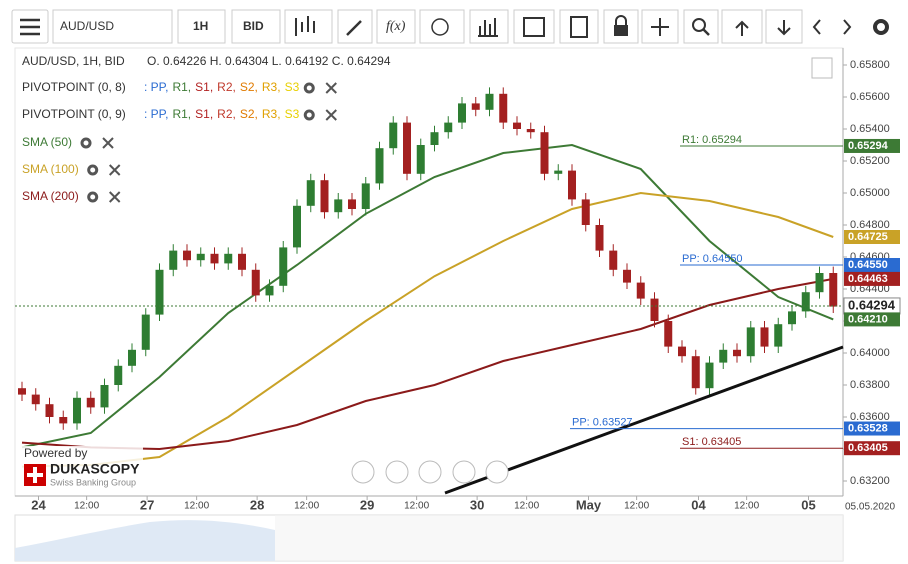  What do you see at coordinates (712, 259) in the screenshot?
I see `pivot-label: PP: 0.64550` at bounding box center [712, 259].